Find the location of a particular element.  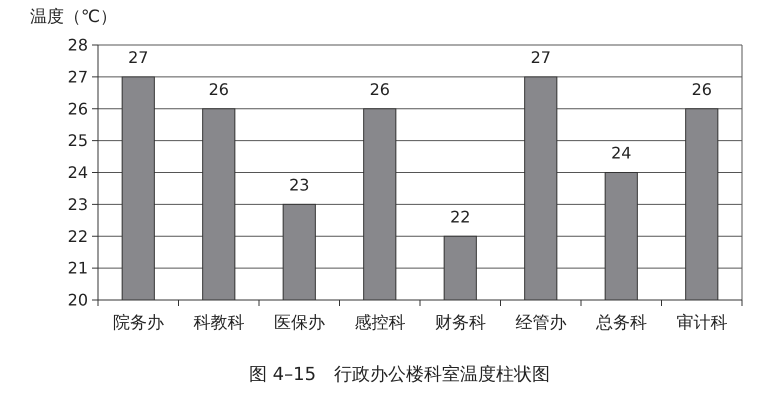

y-tick-label: 20 is located at coordinates (78, 300).